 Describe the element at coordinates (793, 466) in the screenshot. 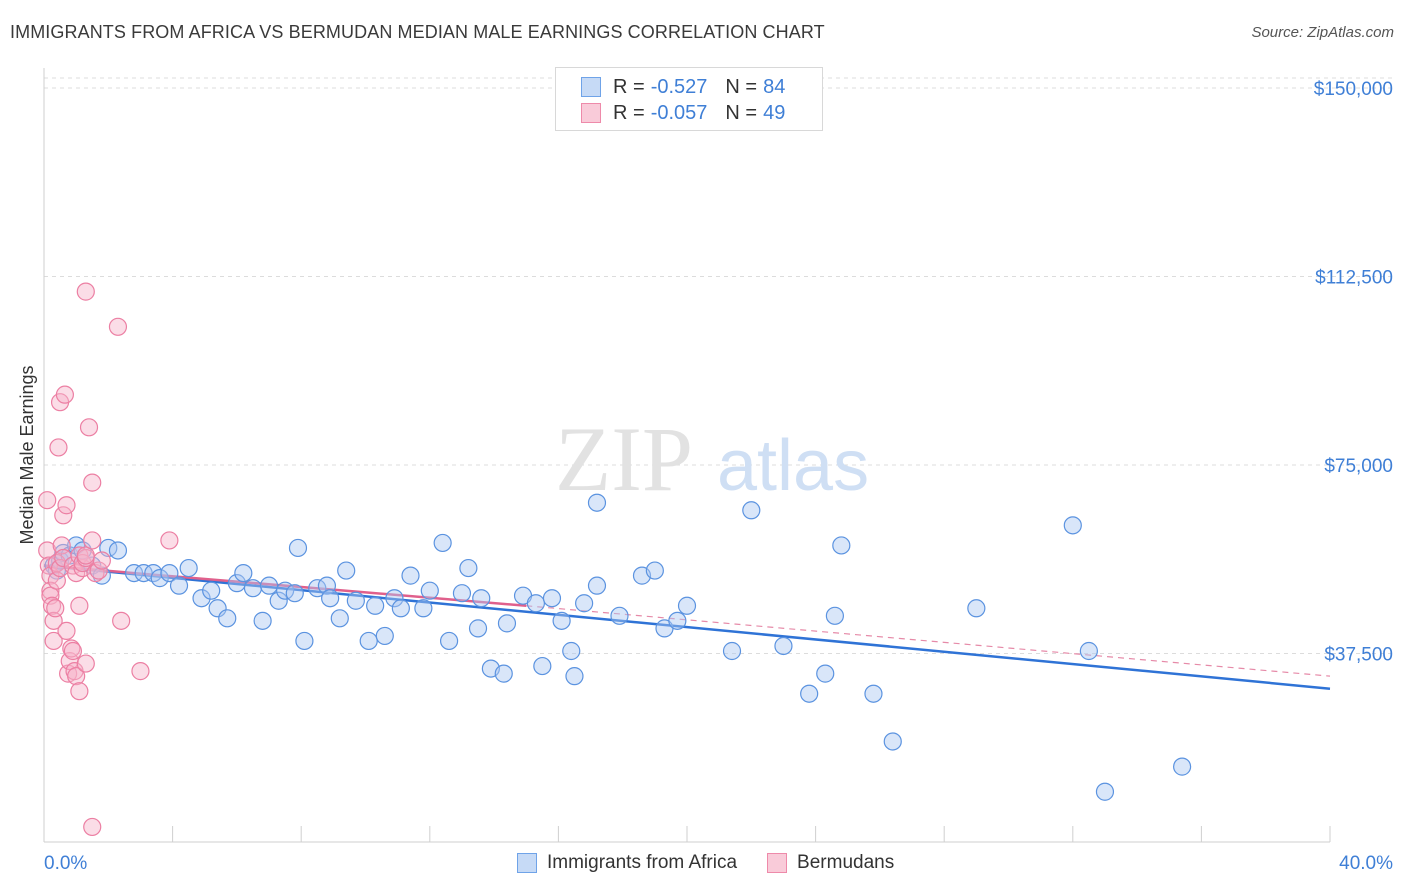

I see `watermark-atlas: atlas` at that location.